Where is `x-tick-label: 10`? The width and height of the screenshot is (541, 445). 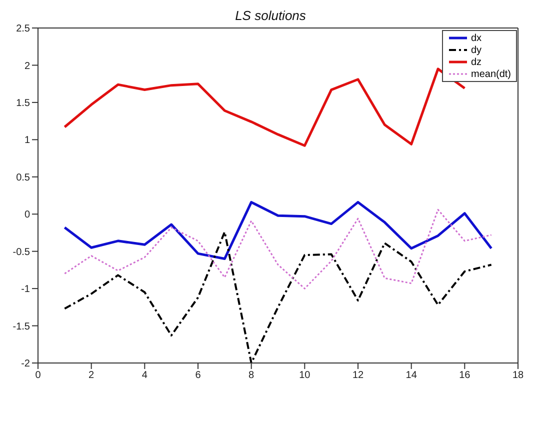 x-tick-label: 10 is located at coordinates (305, 376).